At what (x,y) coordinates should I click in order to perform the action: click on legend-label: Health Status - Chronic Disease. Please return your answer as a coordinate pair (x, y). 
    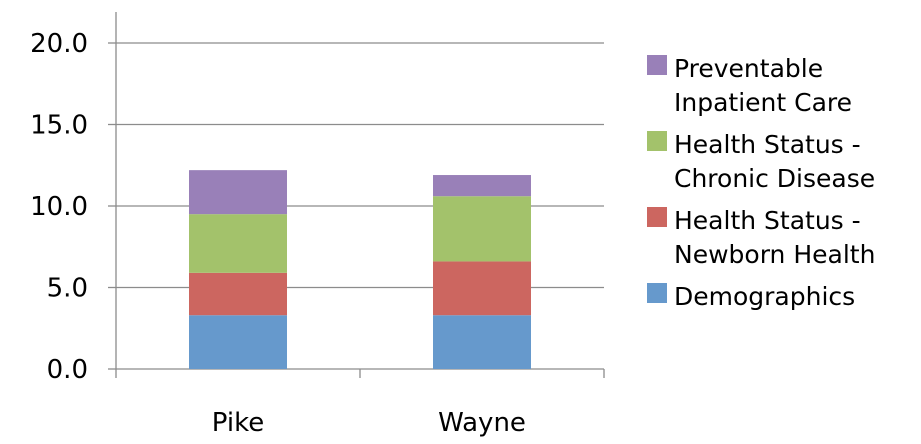
    Looking at the image, I should click on (775, 161).